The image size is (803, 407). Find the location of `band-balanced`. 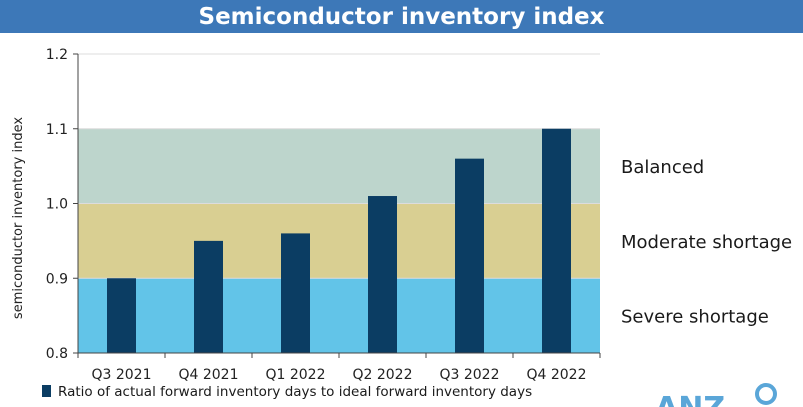

band-balanced is located at coordinates (339, 166).